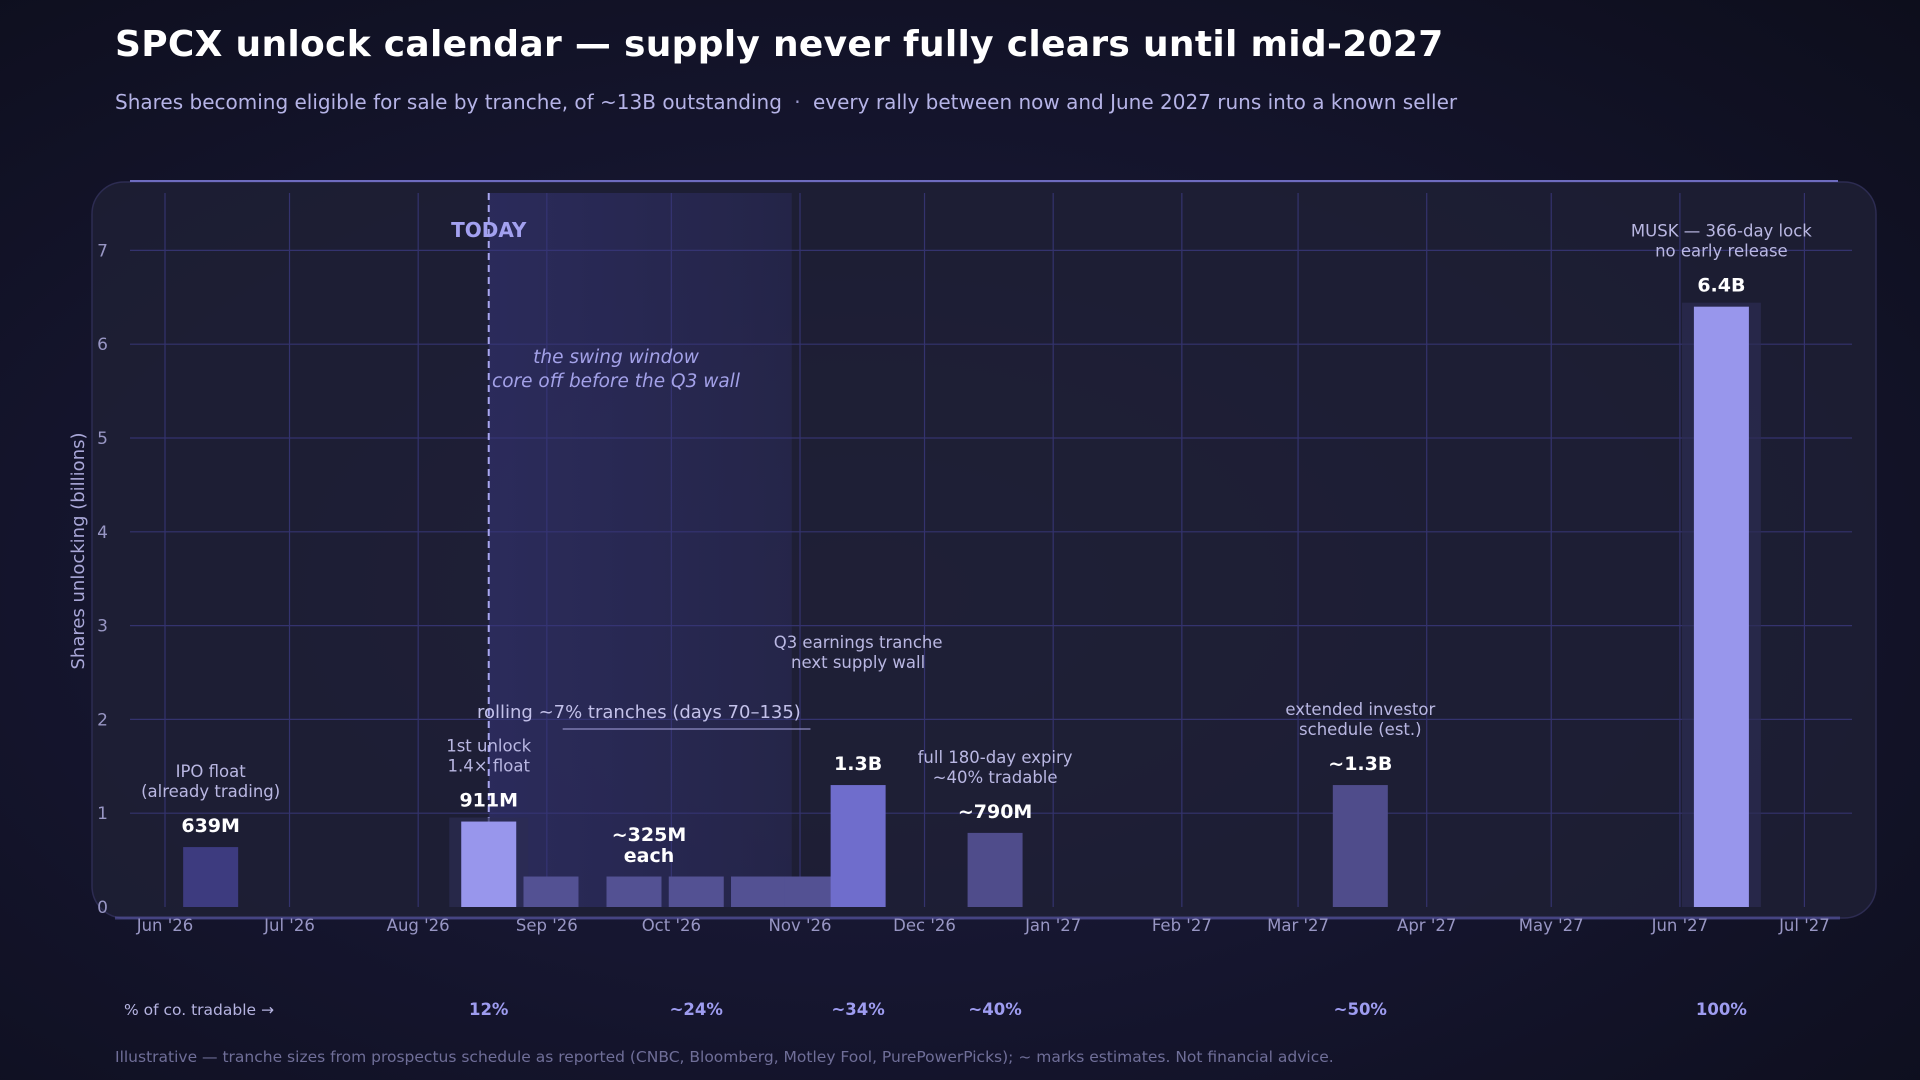 This screenshot has width=1920, height=1080. I want to click on bar-value-label: 911M, so click(488, 801).